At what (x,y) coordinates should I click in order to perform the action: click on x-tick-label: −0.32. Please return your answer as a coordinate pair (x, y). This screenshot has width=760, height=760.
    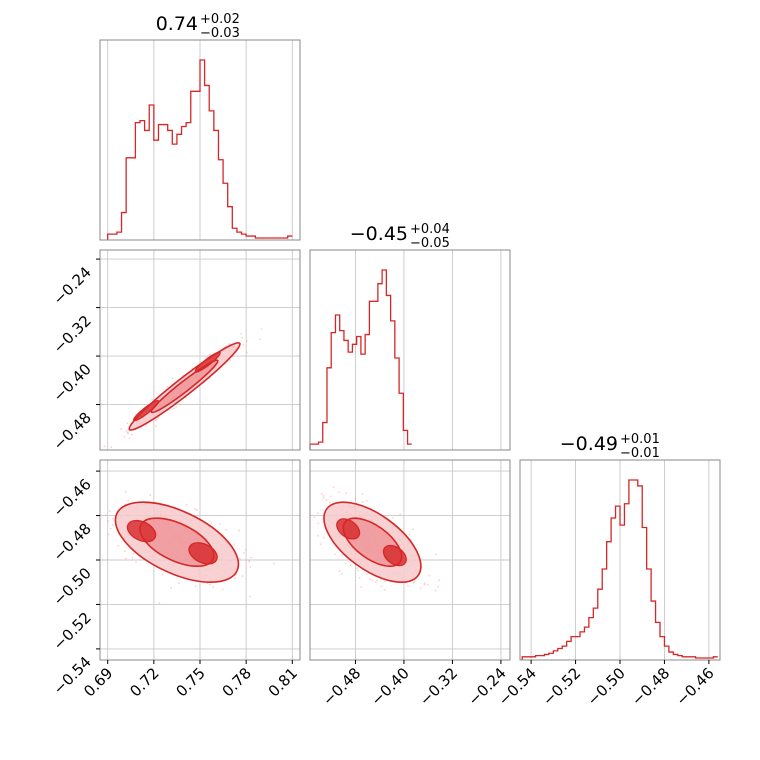
    Looking at the image, I should click on (438, 686).